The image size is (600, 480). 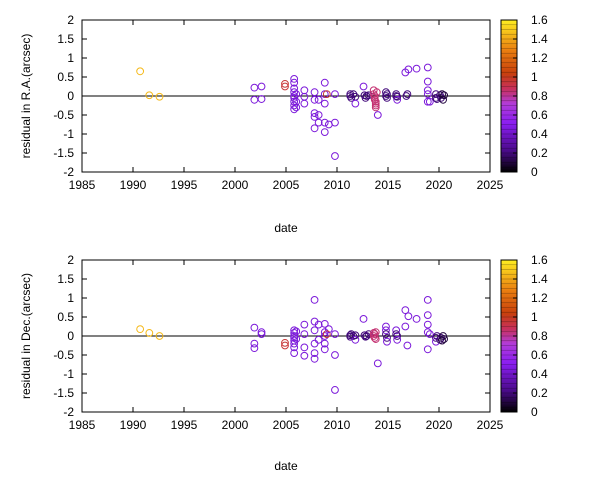 What do you see at coordinates (70, 96) in the screenshot?
I see `y-tick-label: 0` at bounding box center [70, 96].